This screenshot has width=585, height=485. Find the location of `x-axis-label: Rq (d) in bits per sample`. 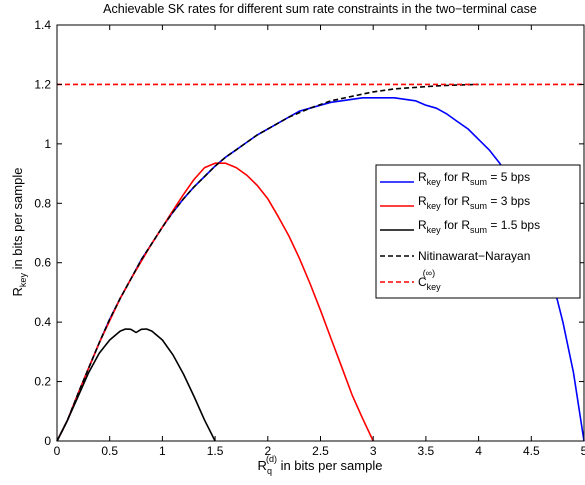

x-axis-label: Rq (d) in bits per sample is located at coordinates (320, 465).